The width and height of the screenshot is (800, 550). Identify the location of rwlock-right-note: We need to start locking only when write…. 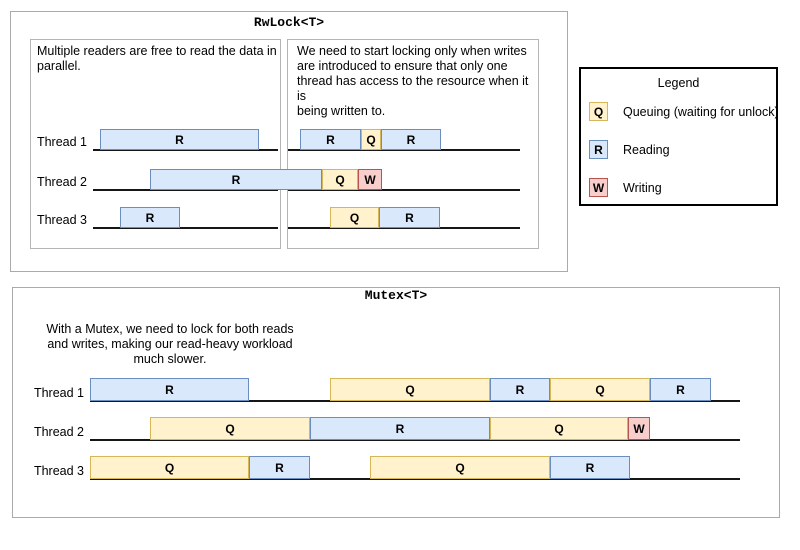
(413, 81).